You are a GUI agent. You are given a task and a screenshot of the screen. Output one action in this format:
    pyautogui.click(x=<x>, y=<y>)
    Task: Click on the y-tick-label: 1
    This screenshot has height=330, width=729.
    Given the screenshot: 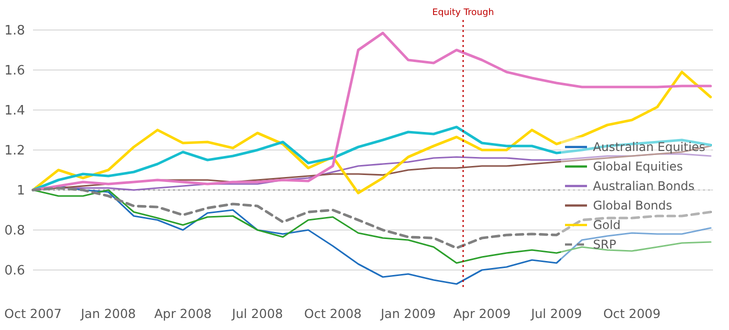 What is the action you would take?
    pyautogui.click(x=20, y=191)
    